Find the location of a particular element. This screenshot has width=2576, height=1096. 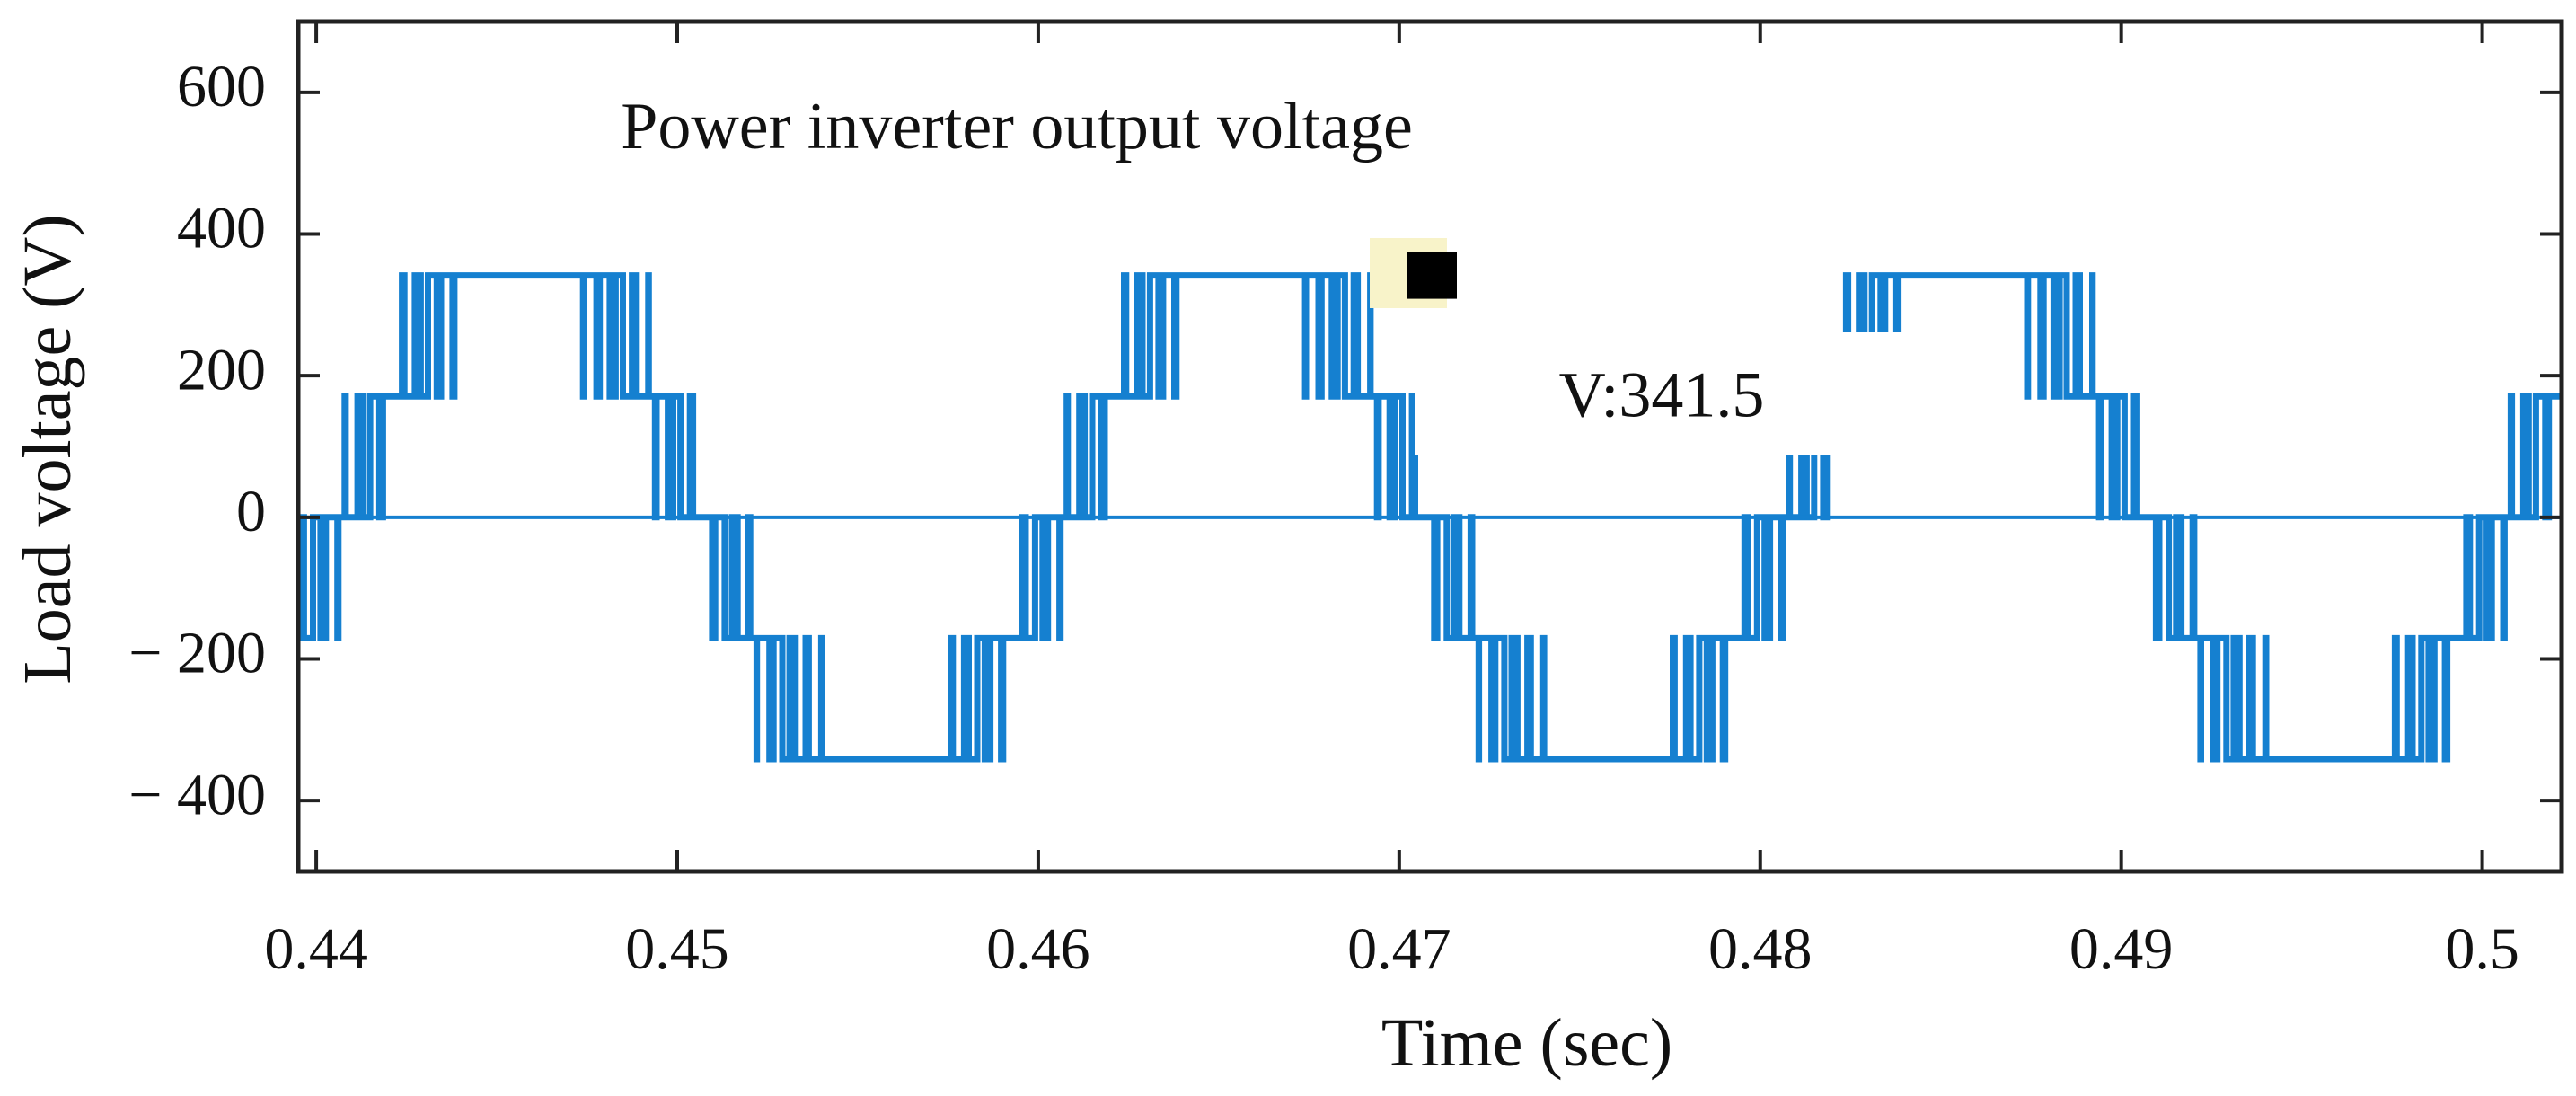

y-axis-label: Load voltage (V) is located at coordinates (47, 449).